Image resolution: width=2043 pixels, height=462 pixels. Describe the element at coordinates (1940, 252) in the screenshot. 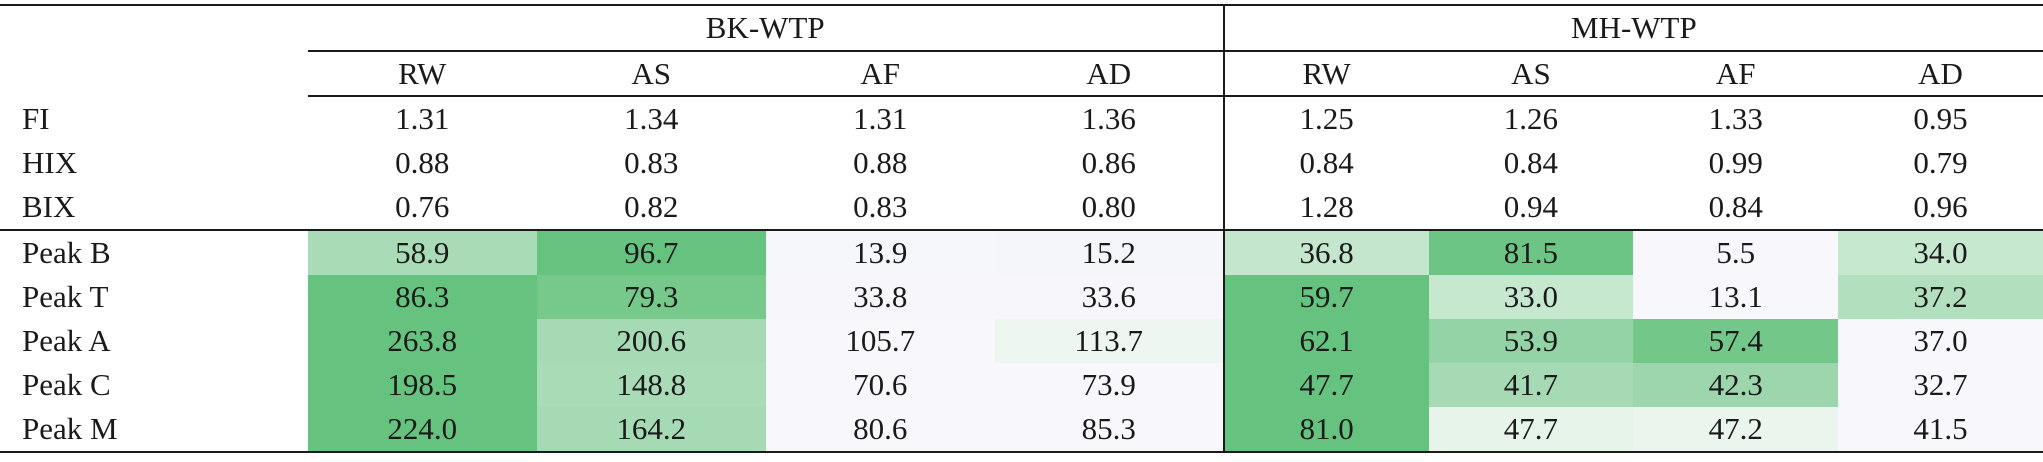

I see `table-cell: 34.0` at that location.